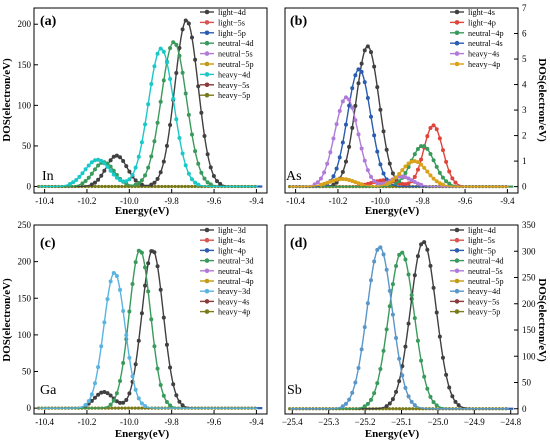 The width and height of the screenshot is (550, 442). Describe the element at coordinates (25, 225) in the screenshot. I see `y-tick-label: 250` at that location.